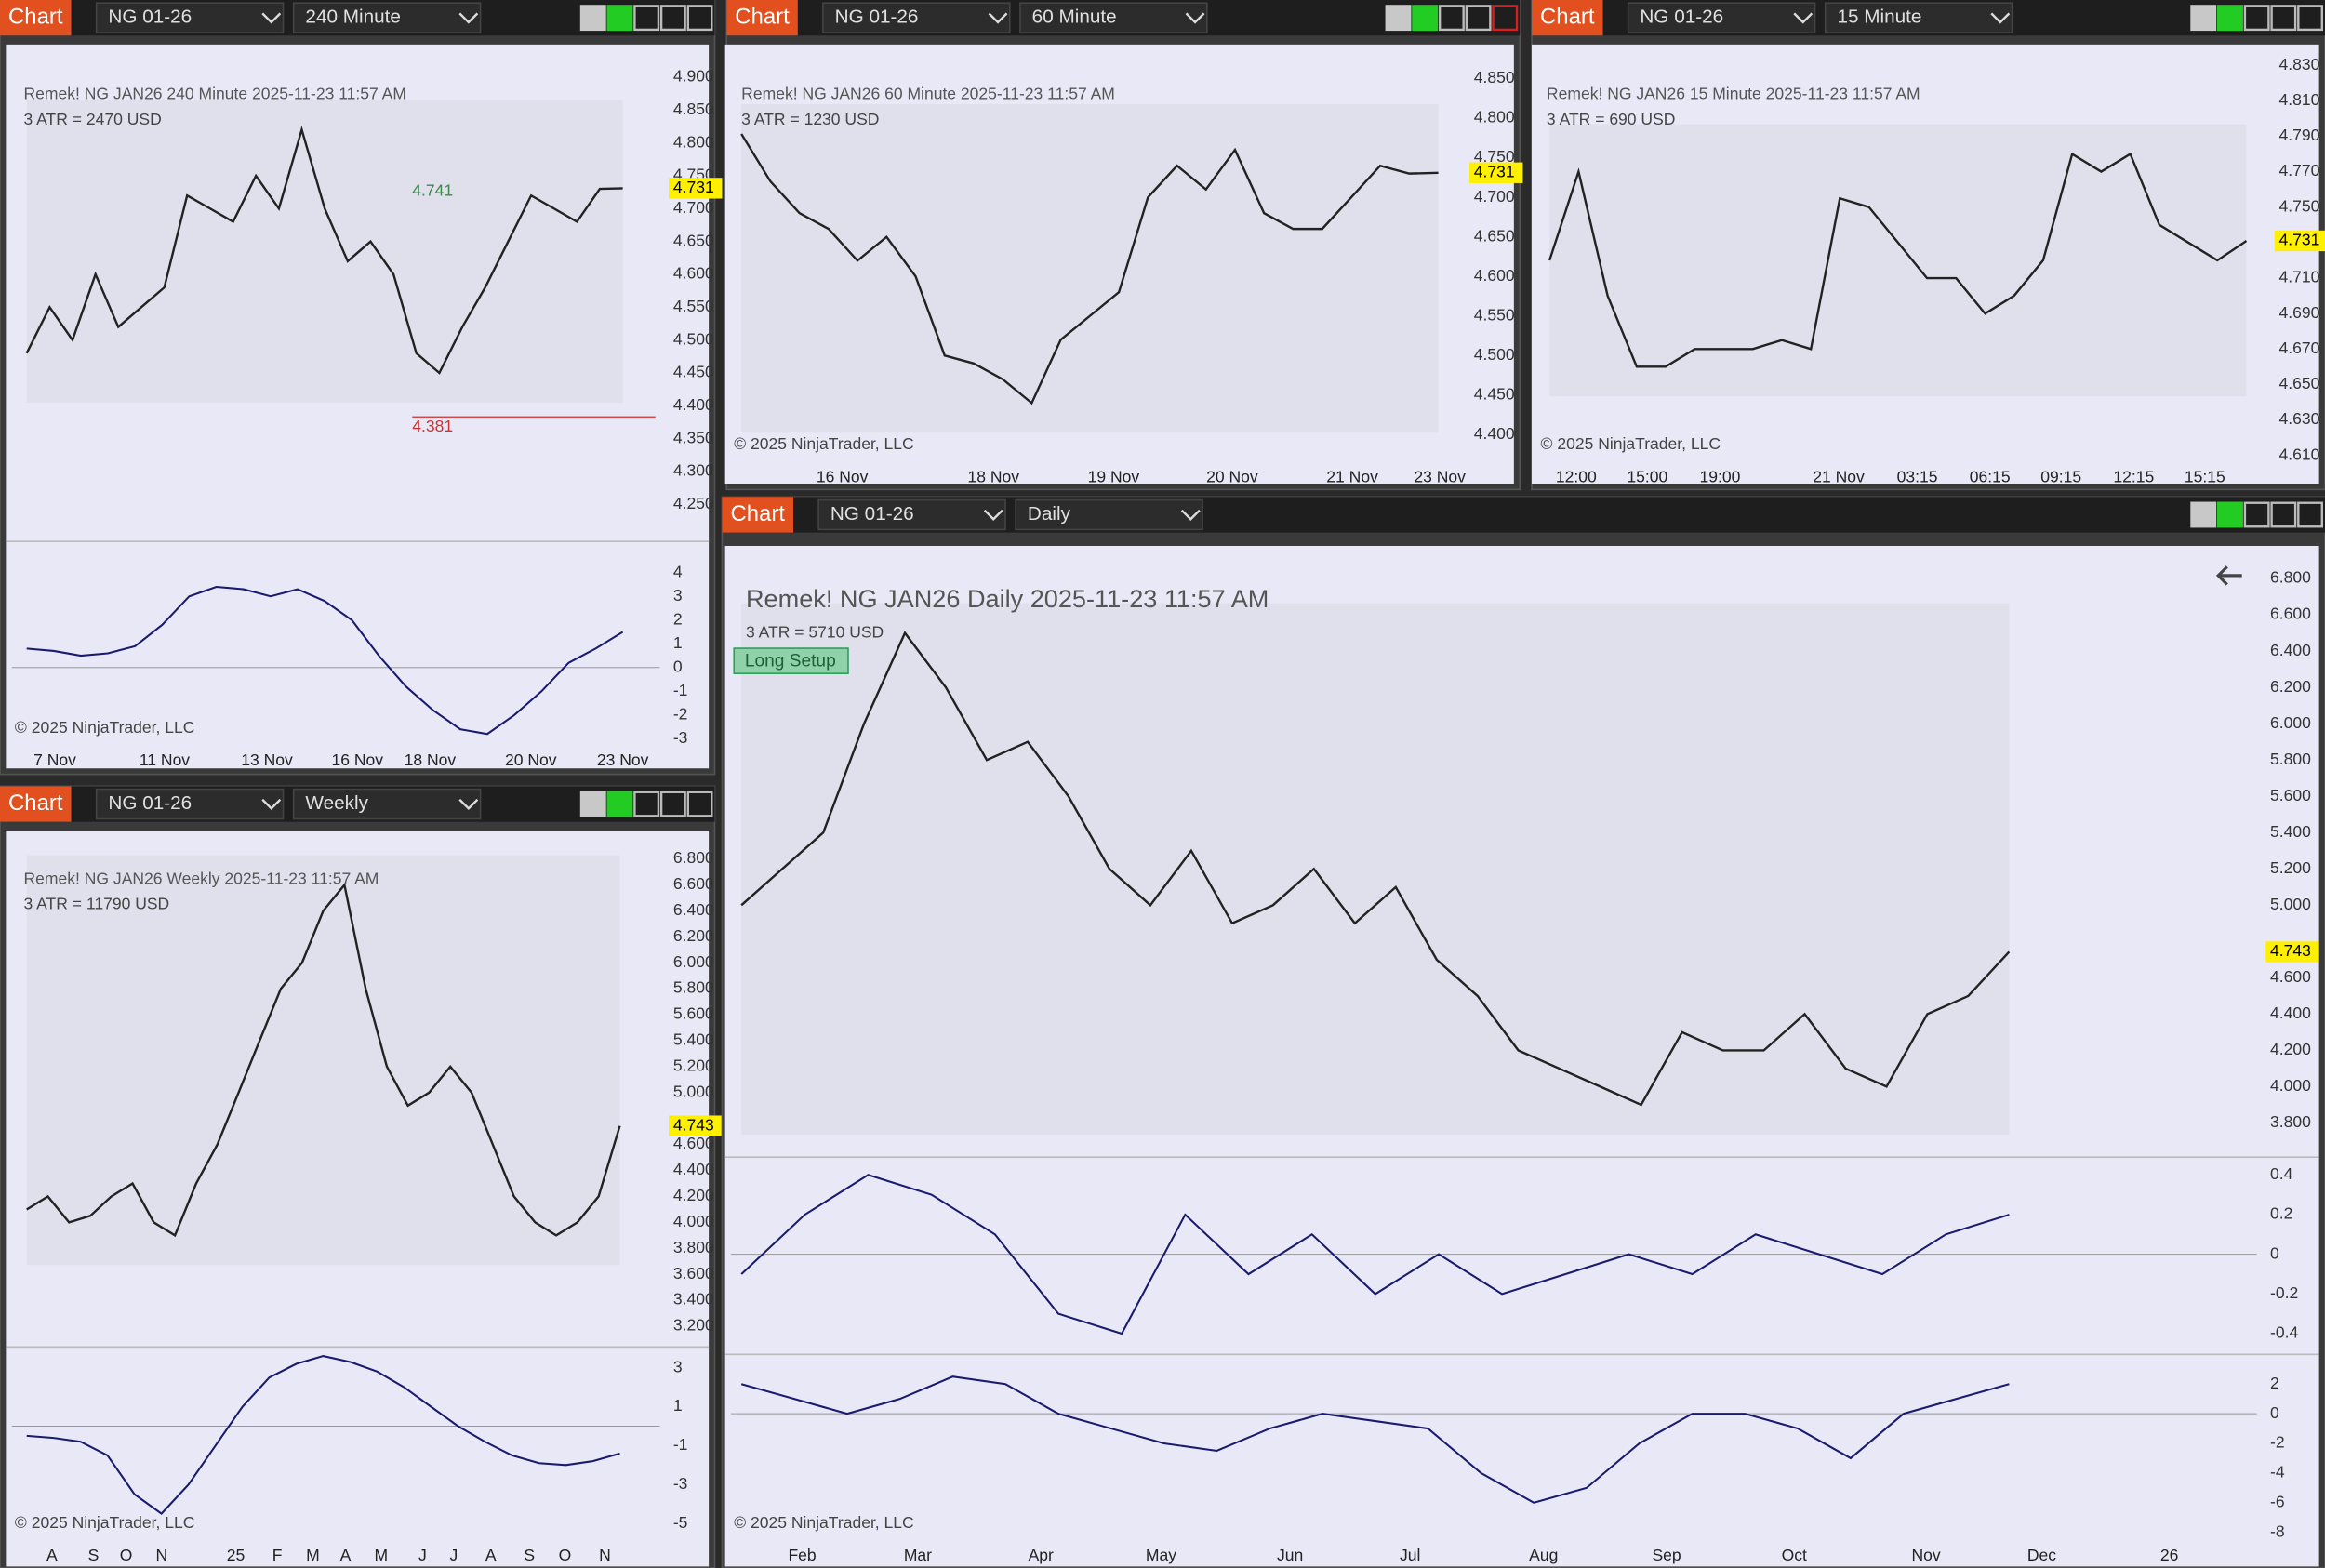 The width and height of the screenshot is (2325, 1568). I want to click on price-tick-label: 4.830, so click(2299, 64).